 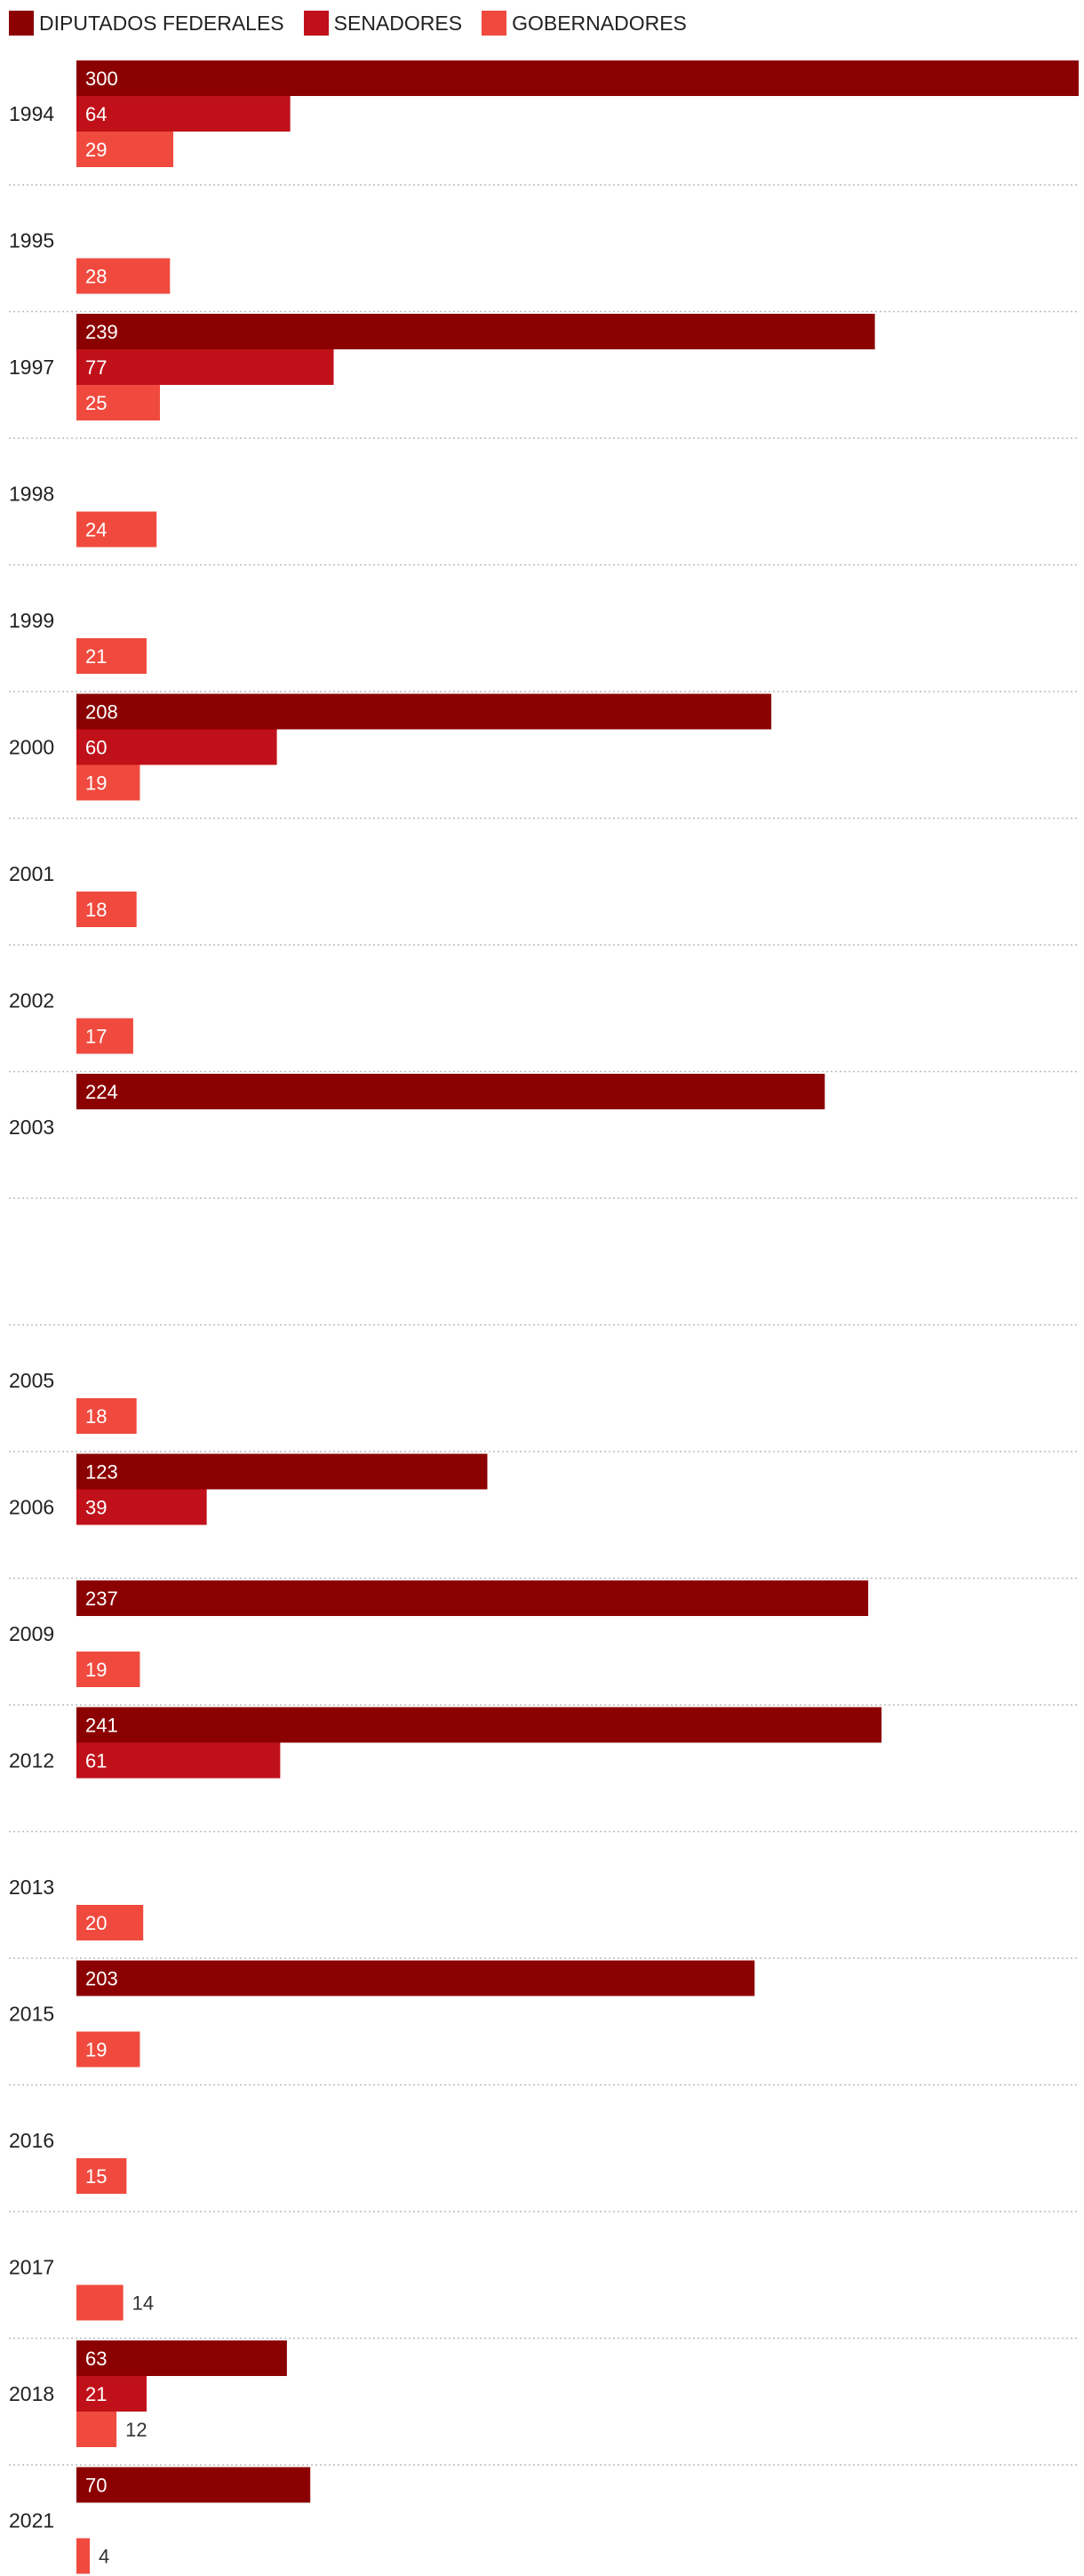 I want to click on bar-2021-gobernadores, so click(x=84, y=2556).